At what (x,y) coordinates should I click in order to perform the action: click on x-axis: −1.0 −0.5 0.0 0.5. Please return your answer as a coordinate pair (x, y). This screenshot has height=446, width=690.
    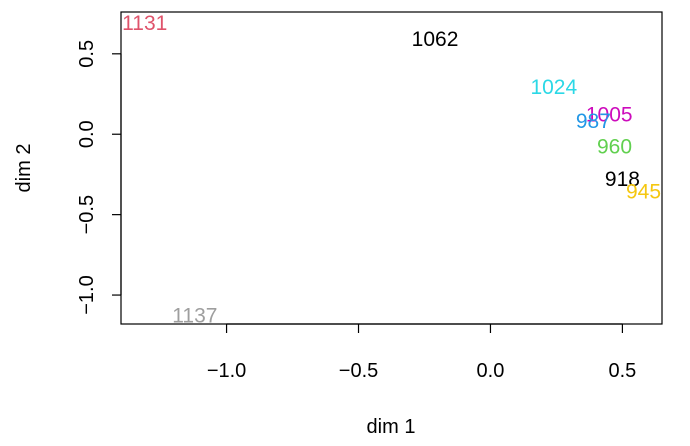
    Looking at the image, I should click on (422, 352).